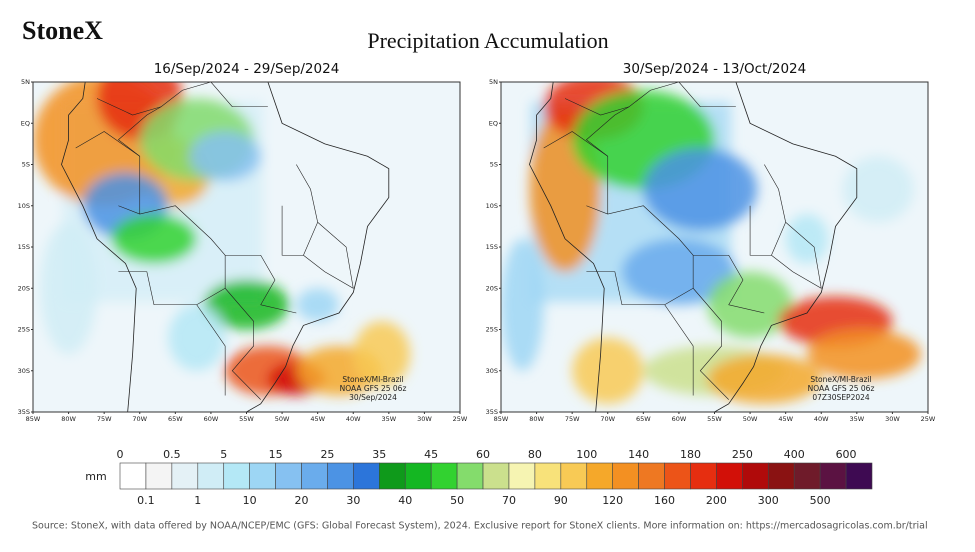 This screenshot has width=975, height=552. What do you see at coordinates (457, 500) in the screenshot?
I see `colorbar-label: 50` at bounding box center [457, 500].